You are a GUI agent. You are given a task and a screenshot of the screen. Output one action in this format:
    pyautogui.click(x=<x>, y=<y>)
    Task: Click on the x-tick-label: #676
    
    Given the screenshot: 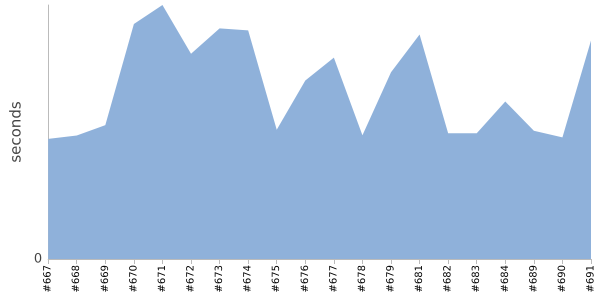 What is the action you would take?
    pyautogui.click(x=305, y=278)
    